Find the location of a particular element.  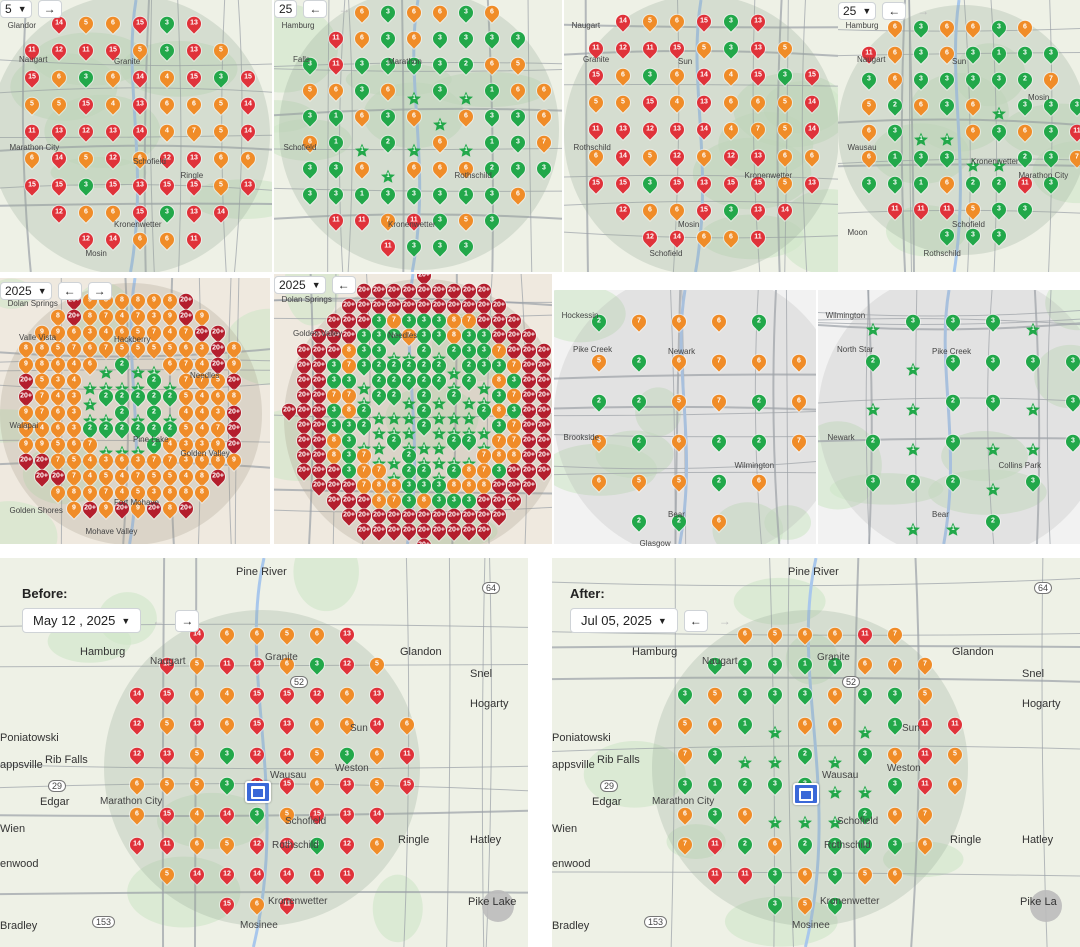

ranking-pin-marker: 9 is located at coordinates (26, 413).